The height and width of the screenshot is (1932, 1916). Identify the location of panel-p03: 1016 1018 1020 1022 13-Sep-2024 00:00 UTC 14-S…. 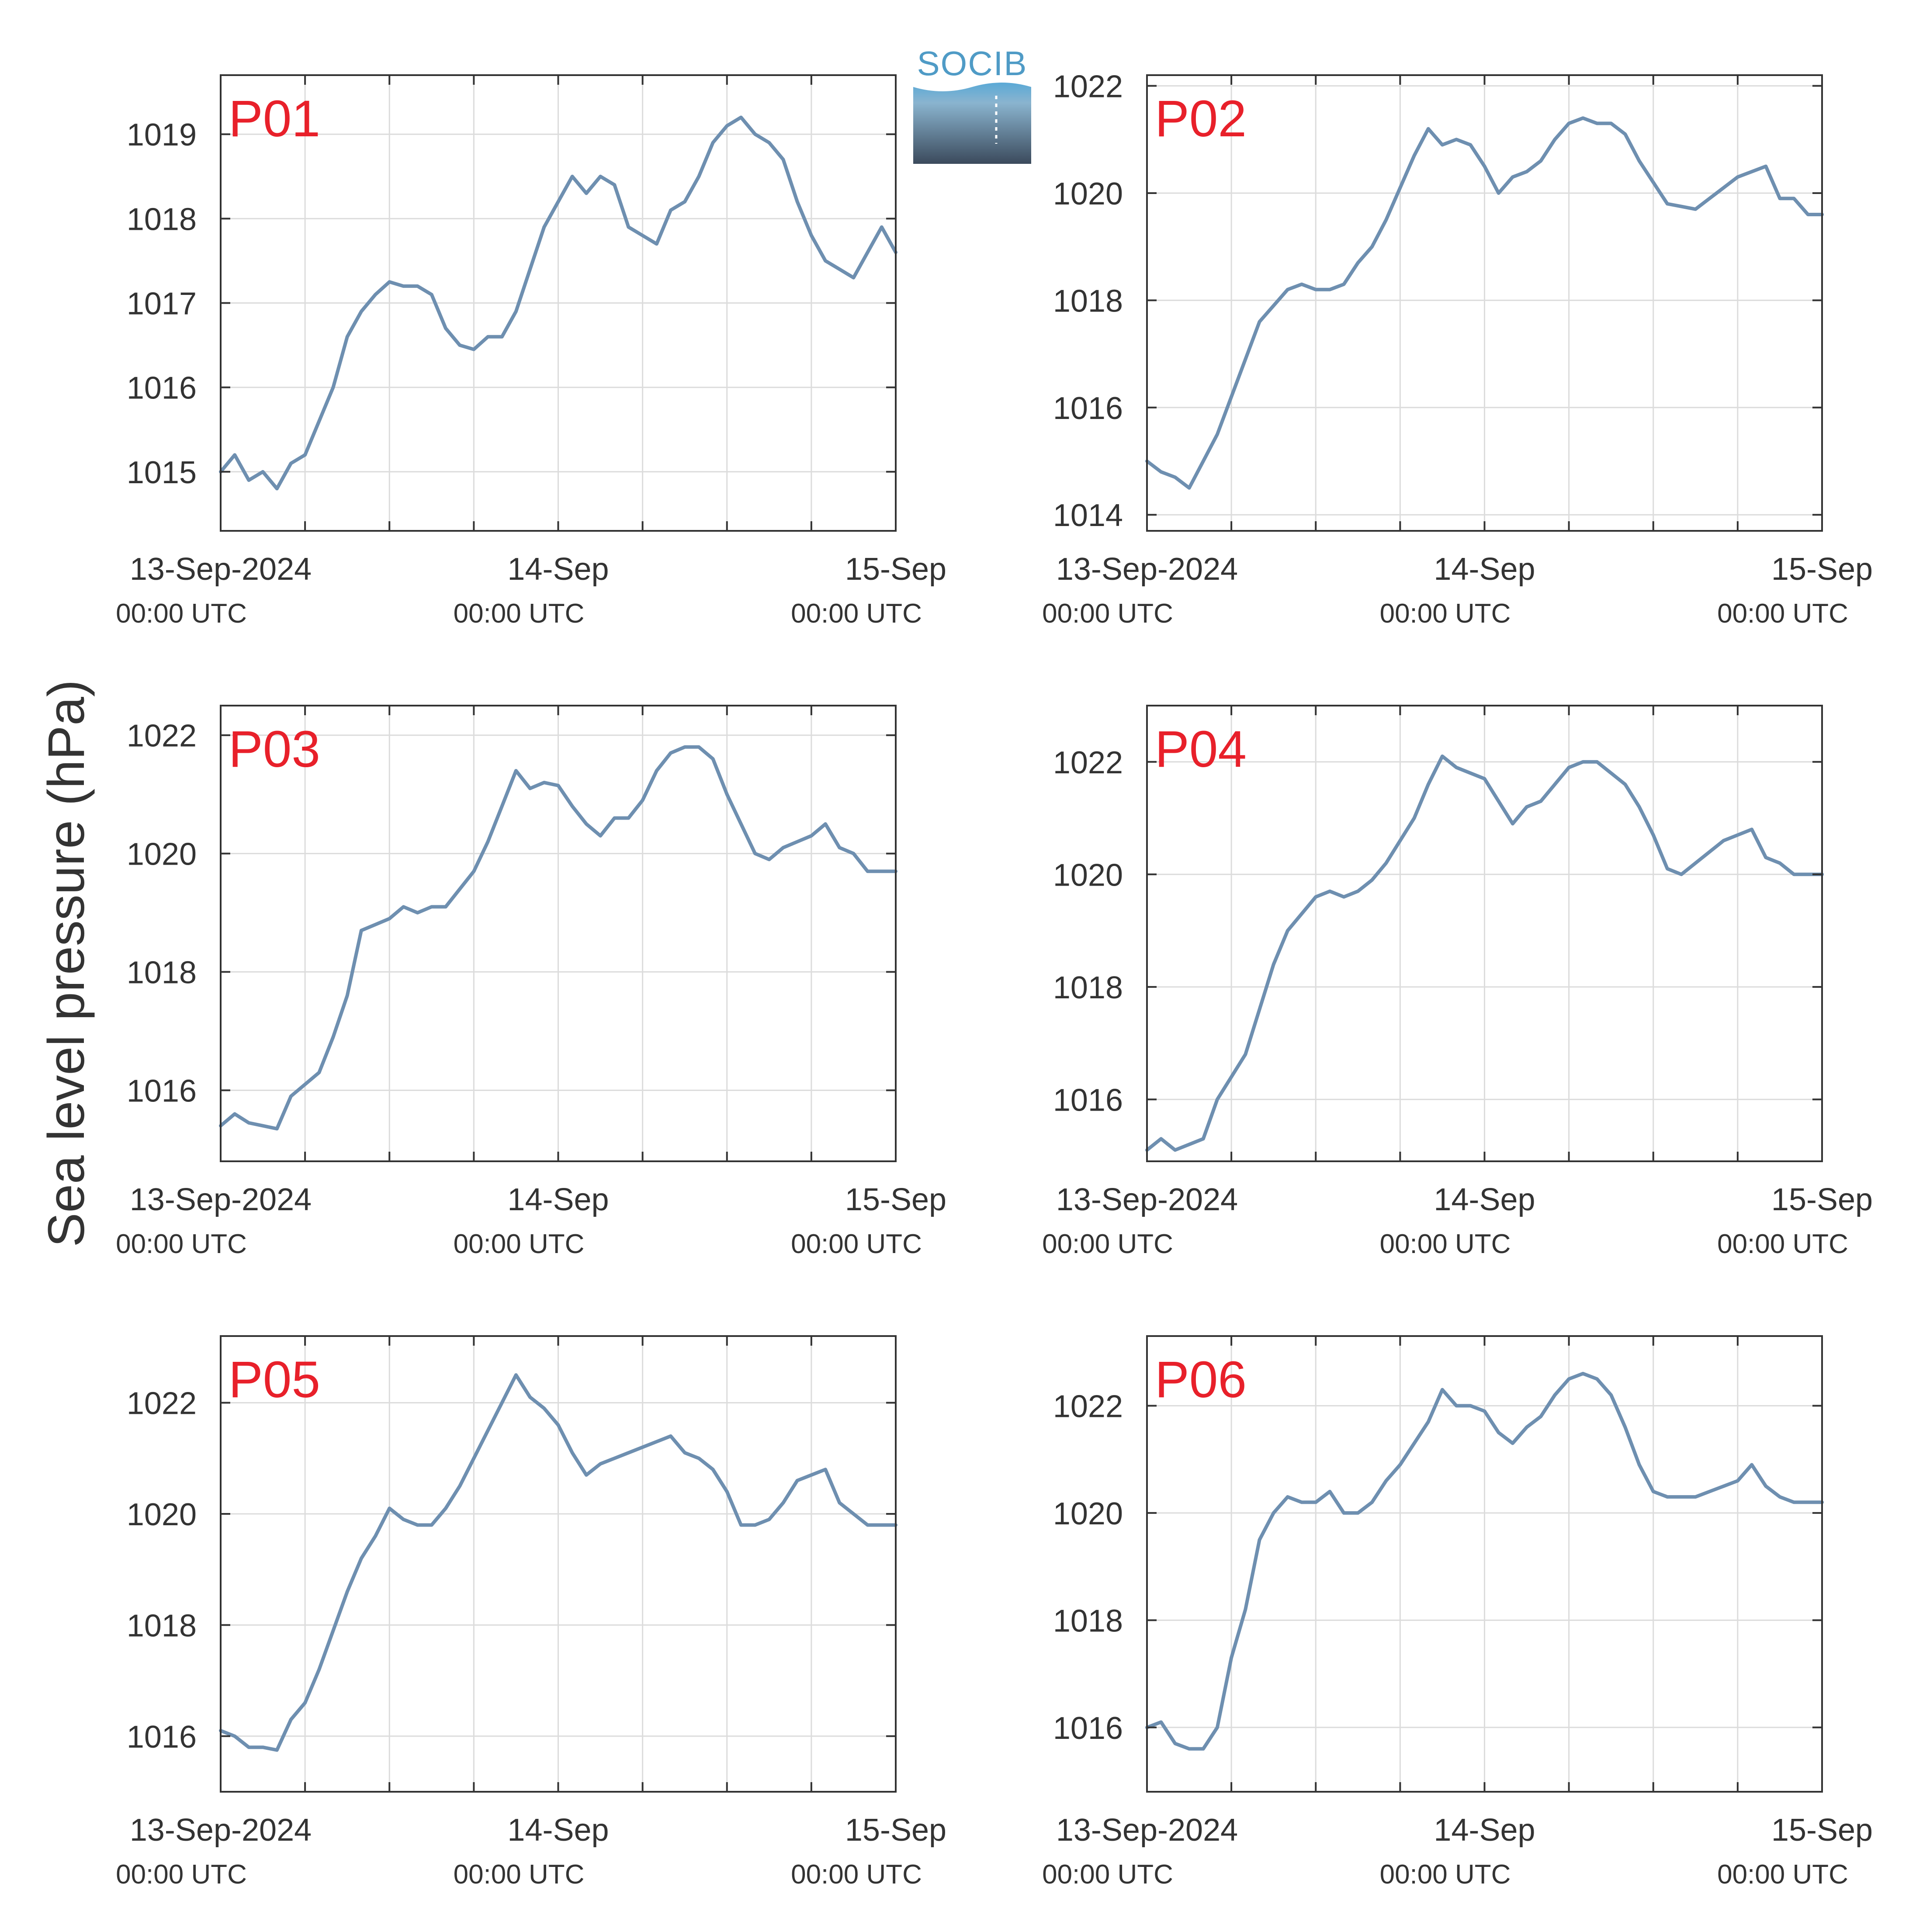
(531, 982).